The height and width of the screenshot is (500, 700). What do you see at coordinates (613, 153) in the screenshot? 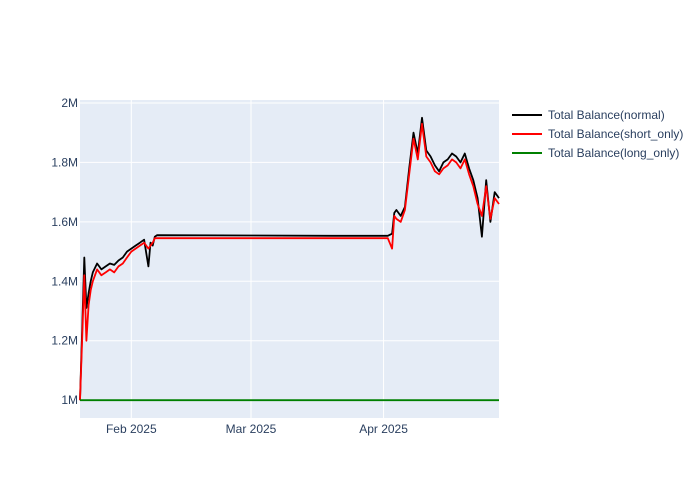
I see `legend-label: Total Balance(long_only)` at bounding box center [613, 153].